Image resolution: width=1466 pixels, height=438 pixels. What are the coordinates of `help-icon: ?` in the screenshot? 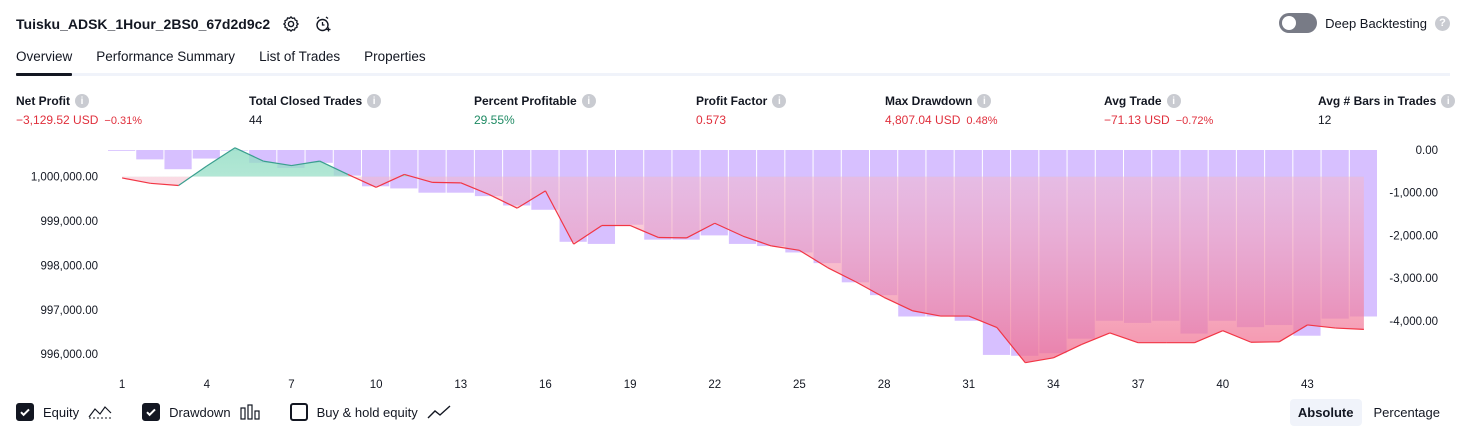 It's located at (1442, 23).